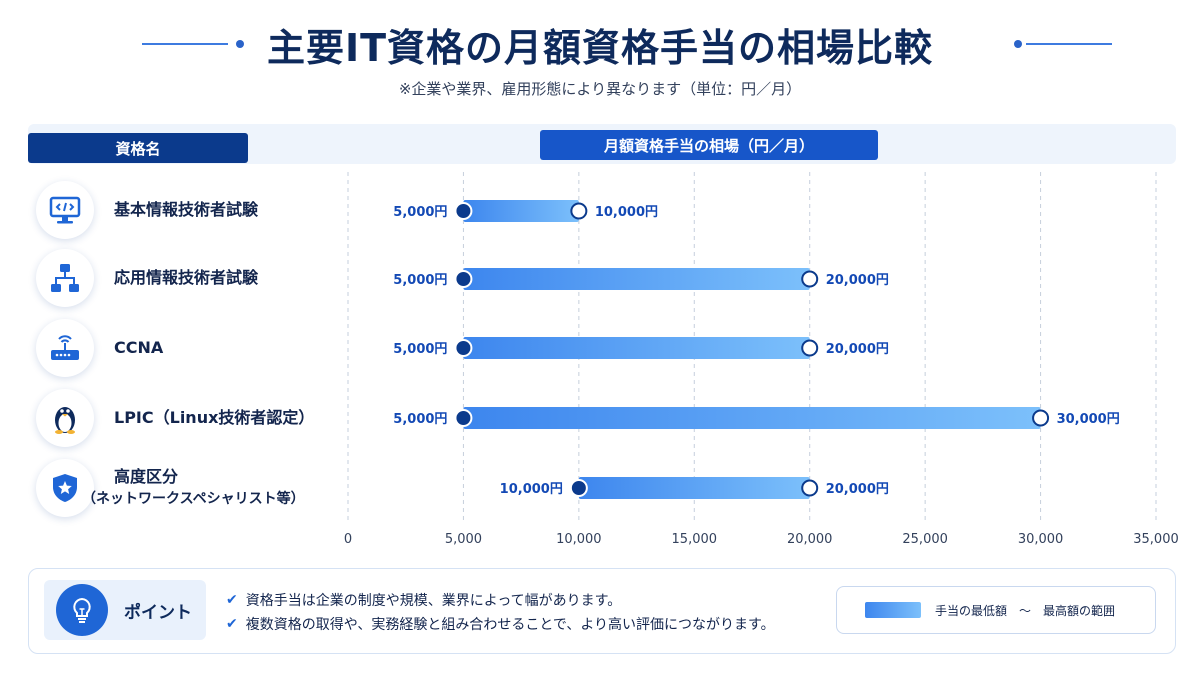 The image size is (1200, 675). Describe the element at coordinates (185, 44) in the screenshot. I see `title-decor-line-left` at that location.